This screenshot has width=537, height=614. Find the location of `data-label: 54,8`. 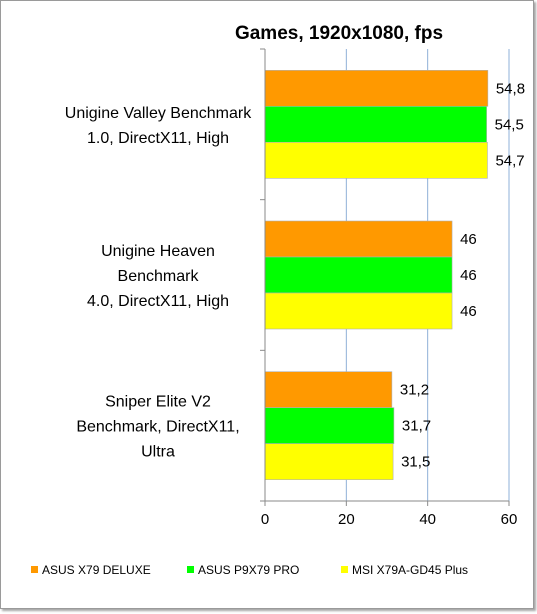

data-label: 54,8 is located at coordinates (510, 88).